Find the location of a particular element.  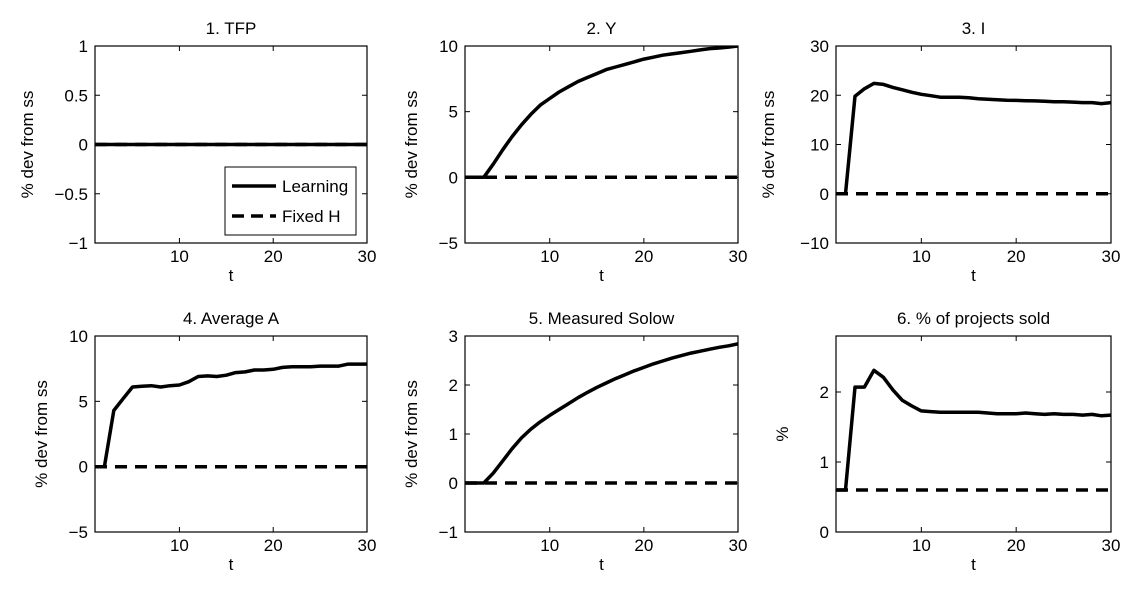

panel-title: 5. Measured Solow is located at coordinates (602, 318).